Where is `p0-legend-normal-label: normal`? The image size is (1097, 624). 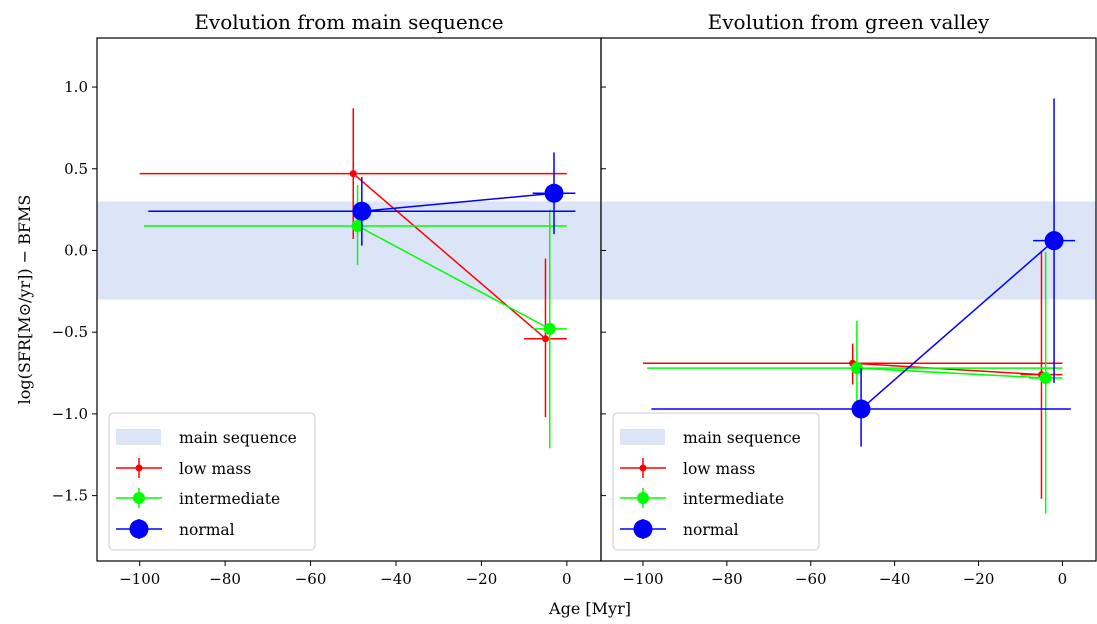 p0-legend-normal-label: normal is located at coordinates (207, 530).